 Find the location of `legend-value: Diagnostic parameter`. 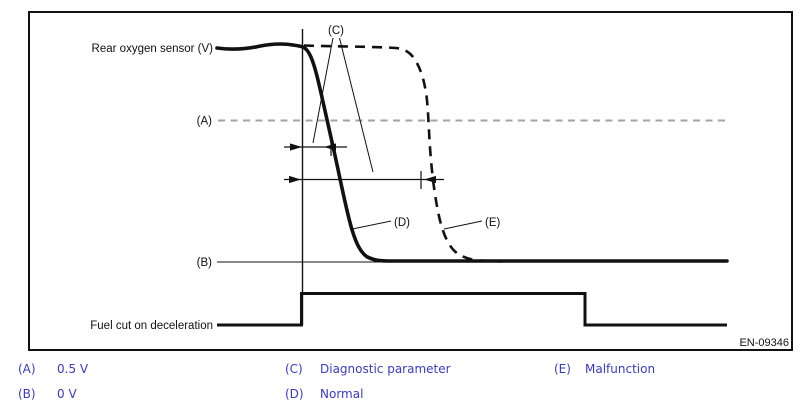

legend-value: Diagnostic parameter is located at coordinates (385, 369).